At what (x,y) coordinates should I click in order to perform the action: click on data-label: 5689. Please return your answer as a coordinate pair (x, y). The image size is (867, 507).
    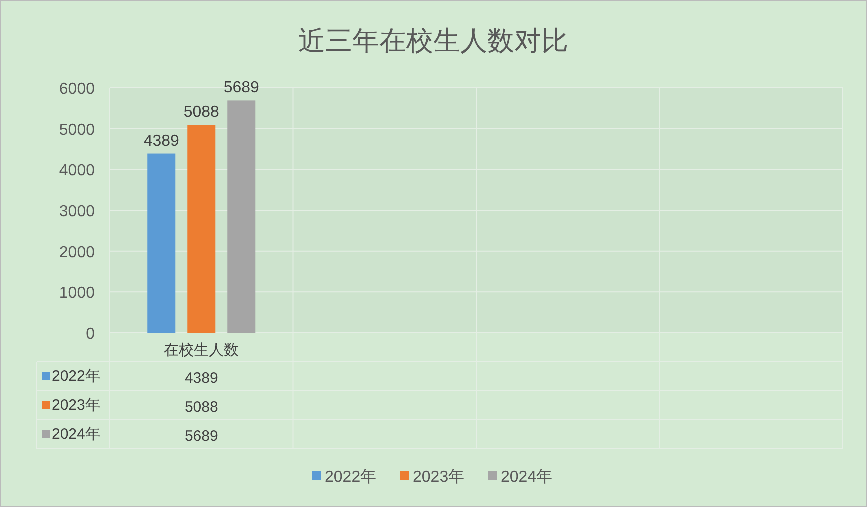
    Looking at the image, I should click on (242, 88).